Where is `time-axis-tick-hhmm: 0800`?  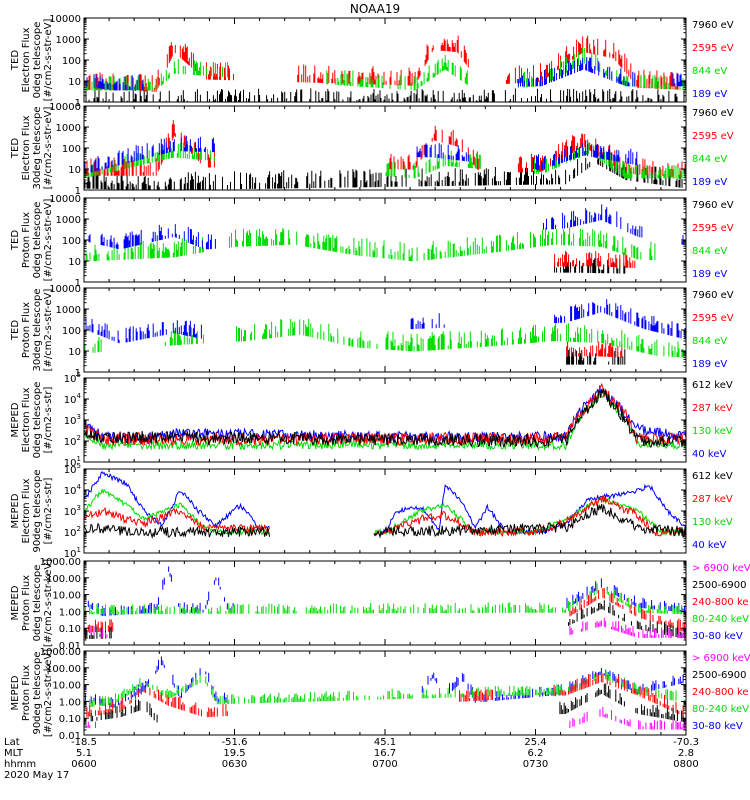
time-axis-tick-hhmm: 0800 is located at coordinates (685, 764).